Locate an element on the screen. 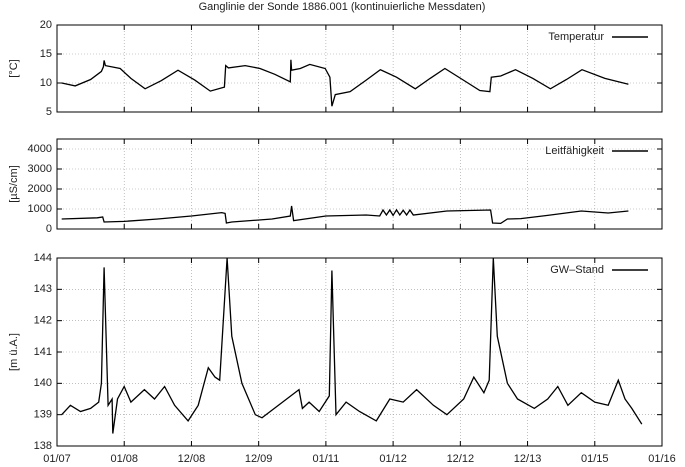  x-tick-label: 12/09 is located at coordinates (259, 459).